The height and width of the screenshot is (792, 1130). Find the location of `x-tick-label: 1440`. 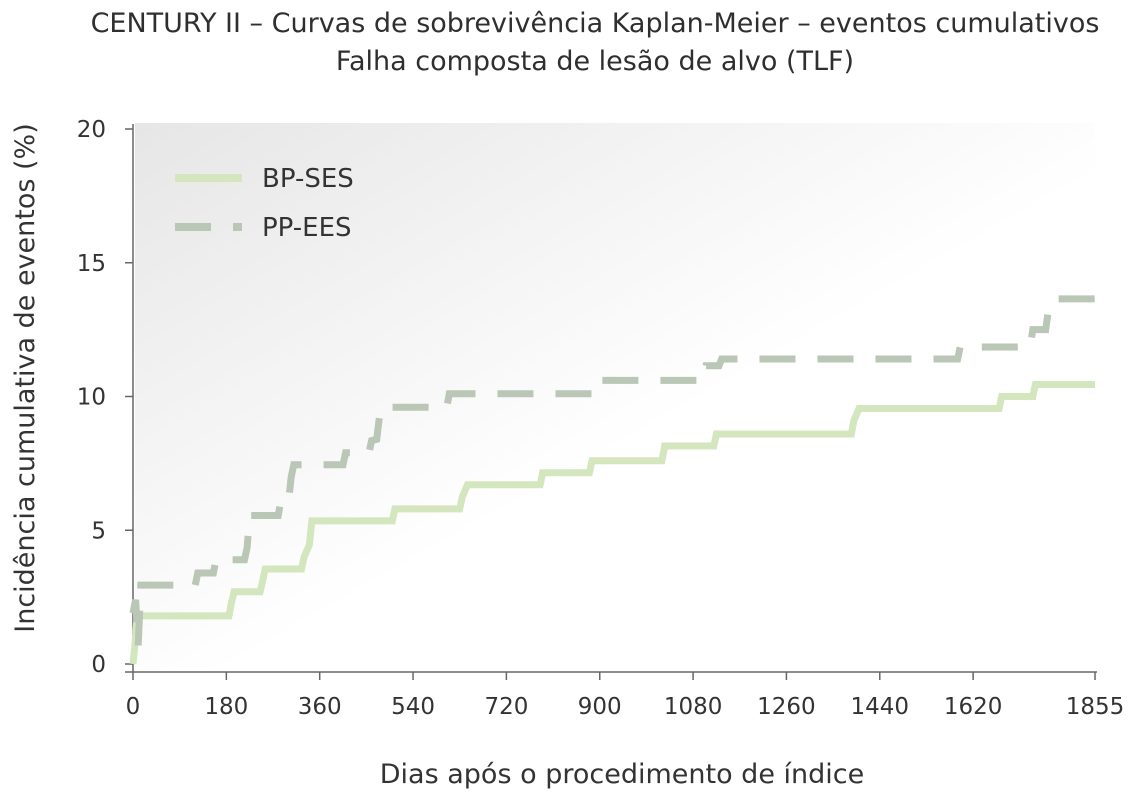

x-tick-label: 1440 is located at coordinates (880, 707).